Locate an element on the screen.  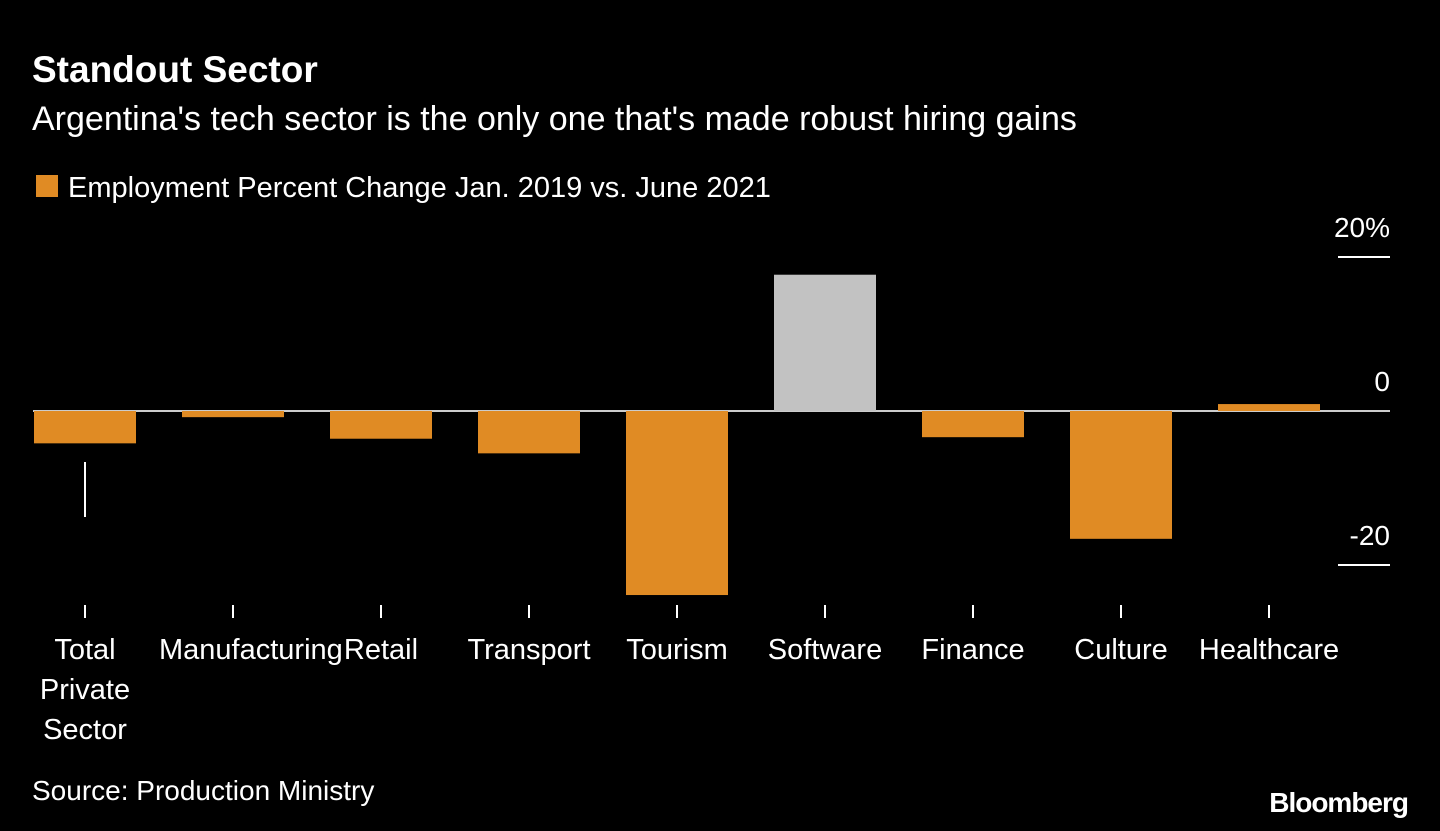
x-tick-label: Finance is located at coordinates (973, 650).